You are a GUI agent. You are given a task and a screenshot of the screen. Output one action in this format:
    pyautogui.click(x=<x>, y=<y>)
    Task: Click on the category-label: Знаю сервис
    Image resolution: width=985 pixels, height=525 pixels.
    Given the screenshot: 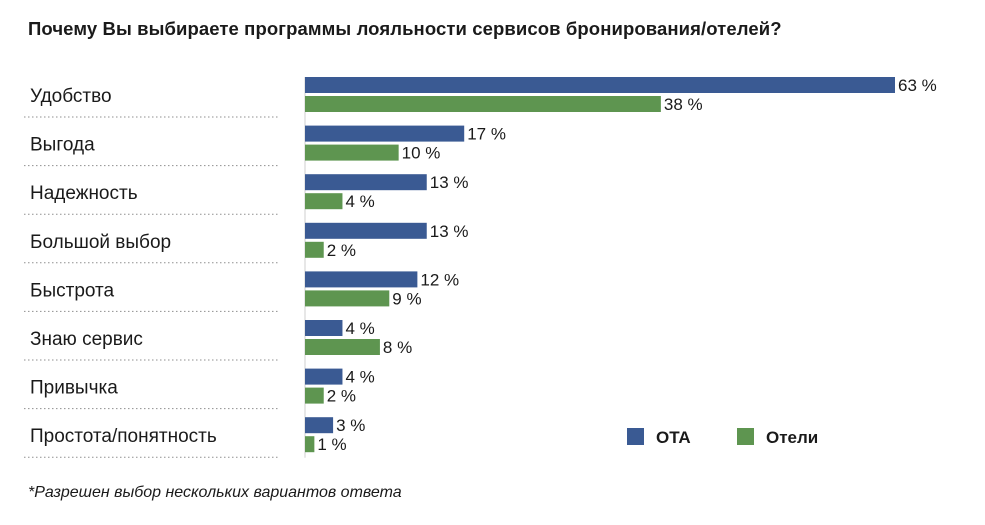 What is the action you would take?
    pyautogui.click(x=86, y=339)
    